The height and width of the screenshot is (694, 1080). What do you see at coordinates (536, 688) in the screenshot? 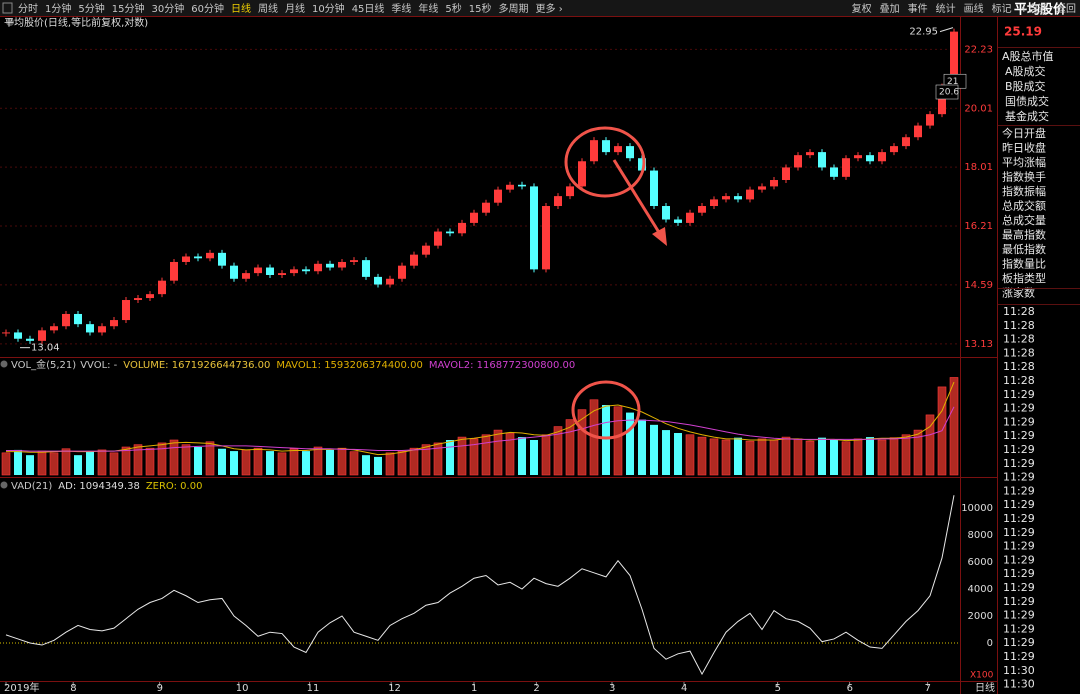
I see `x-tick-label: 2` at bounding box center [536, 688].